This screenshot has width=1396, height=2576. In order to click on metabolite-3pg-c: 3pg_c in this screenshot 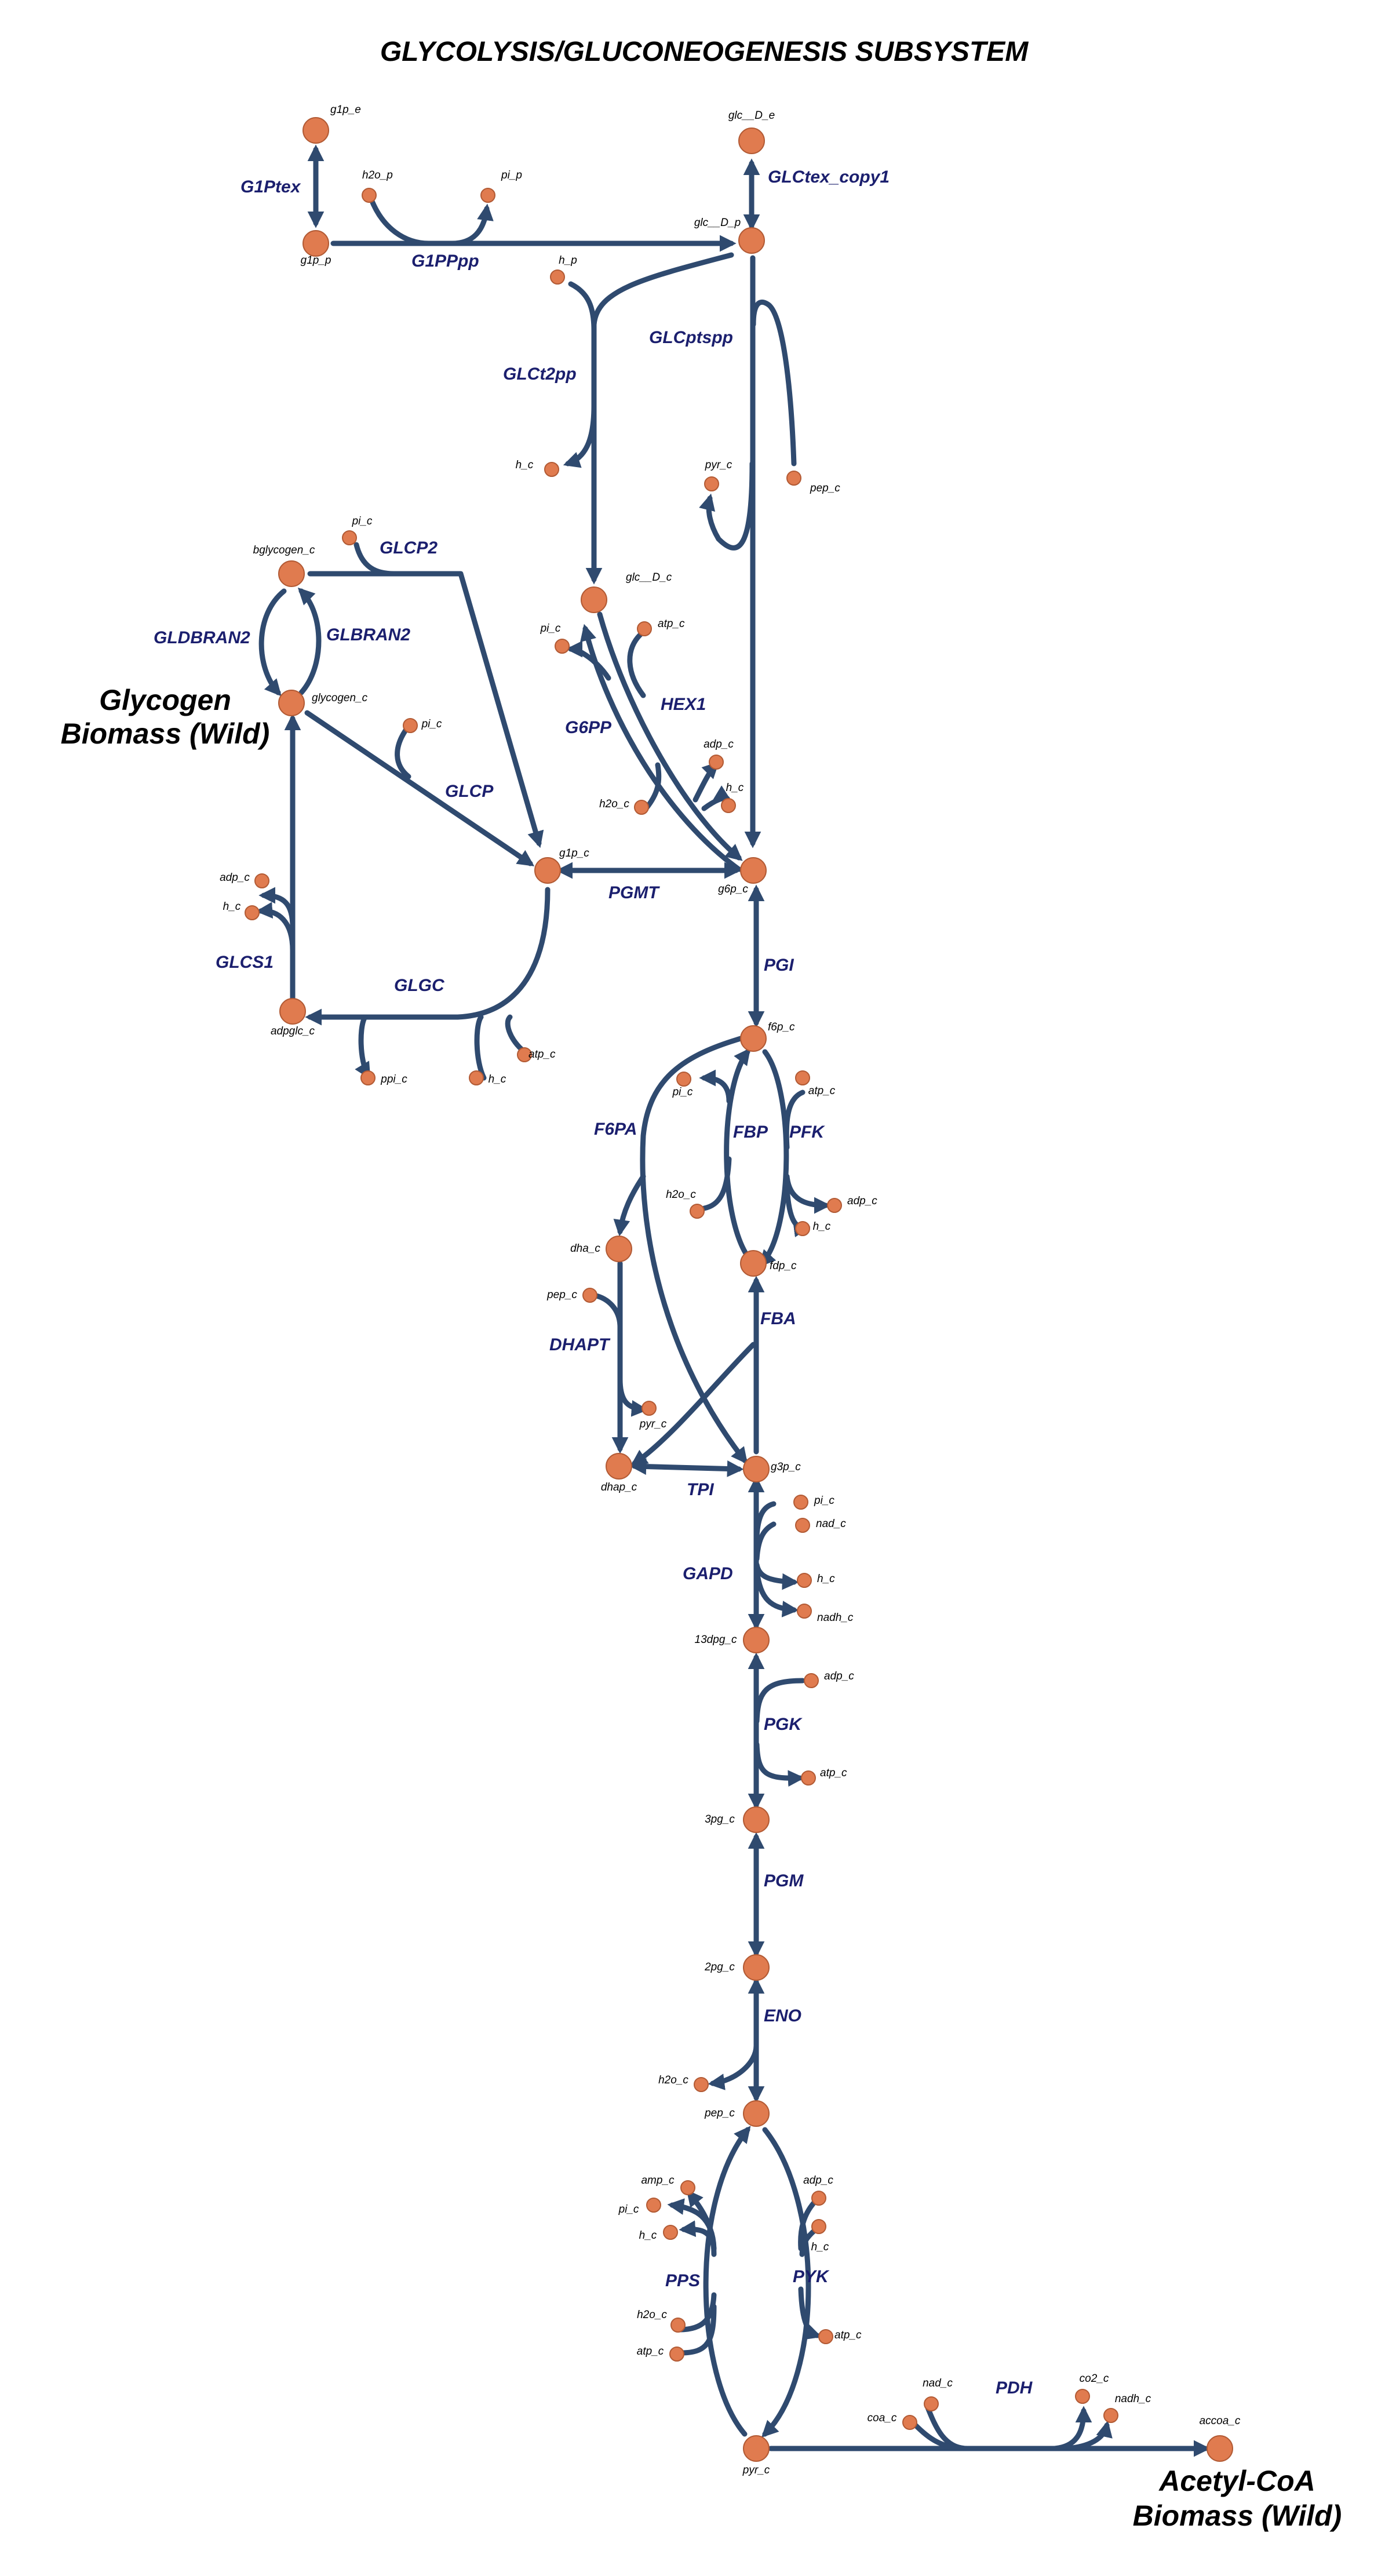, I will do `click(737, 1820)`.